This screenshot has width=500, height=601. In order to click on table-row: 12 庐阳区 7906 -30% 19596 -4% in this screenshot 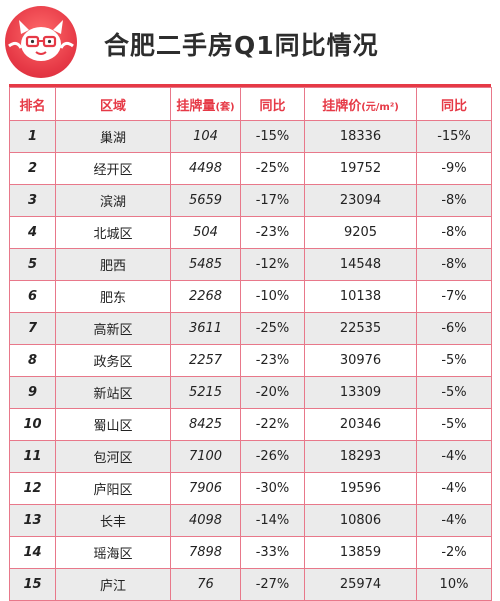, I will do `click(250, 488)`.